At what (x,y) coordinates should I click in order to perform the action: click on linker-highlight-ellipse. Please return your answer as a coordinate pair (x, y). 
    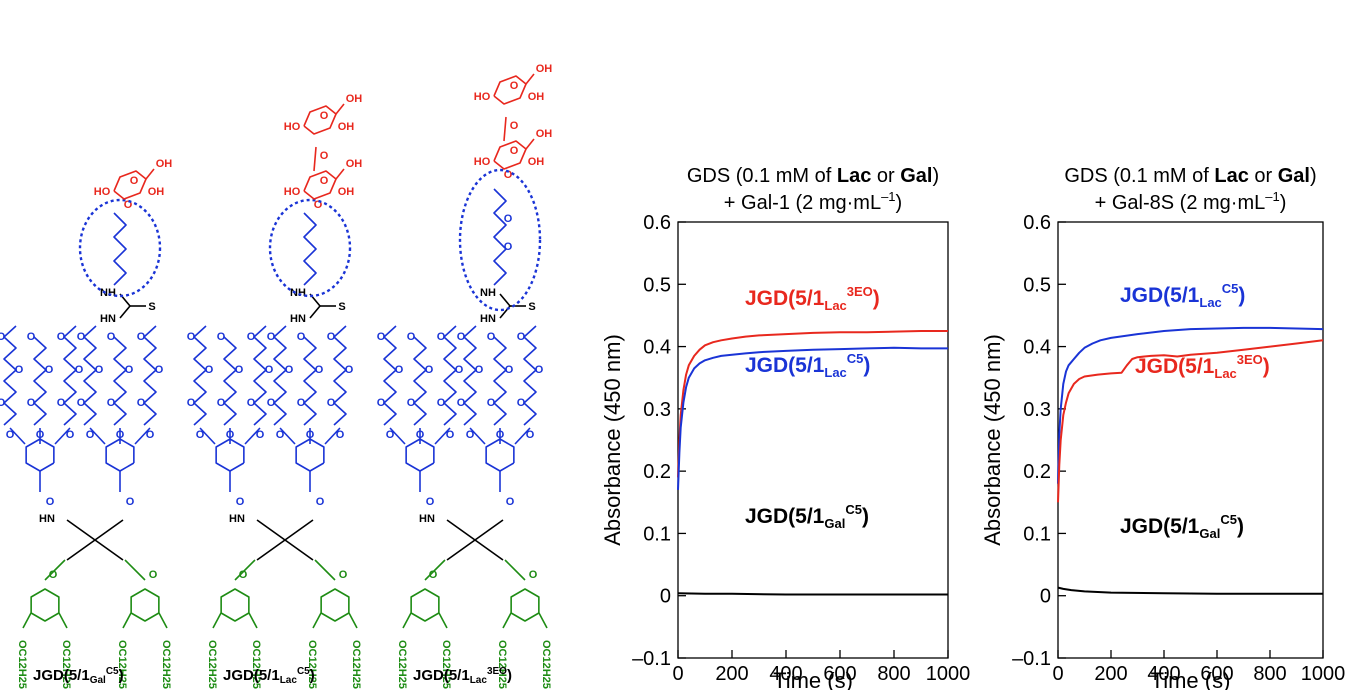
    Looking at the image, I should click on (500, 240).